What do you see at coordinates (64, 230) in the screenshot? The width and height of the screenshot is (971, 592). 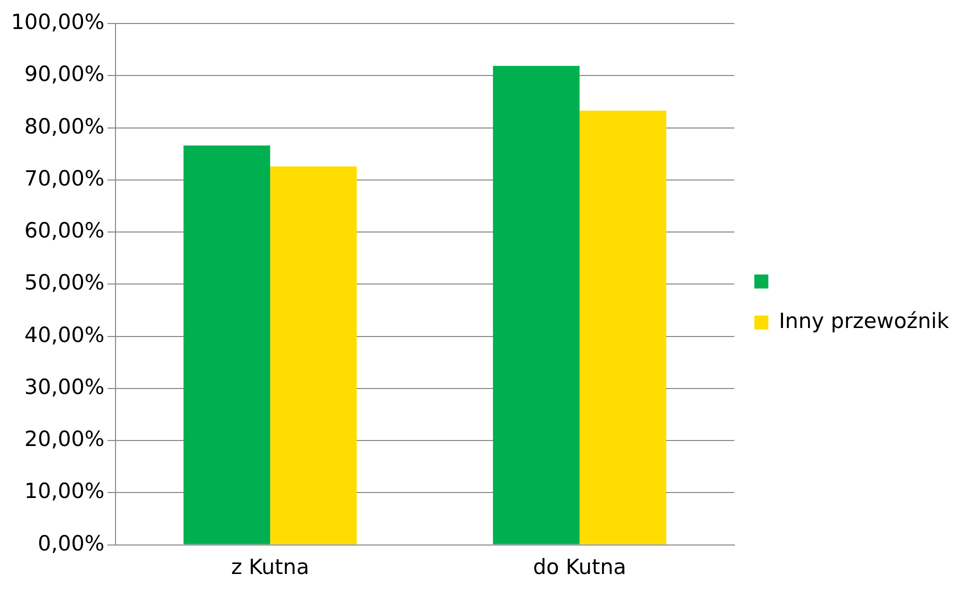 I see `y-tick-label: 60,00%` at bounding box center [64, 230].